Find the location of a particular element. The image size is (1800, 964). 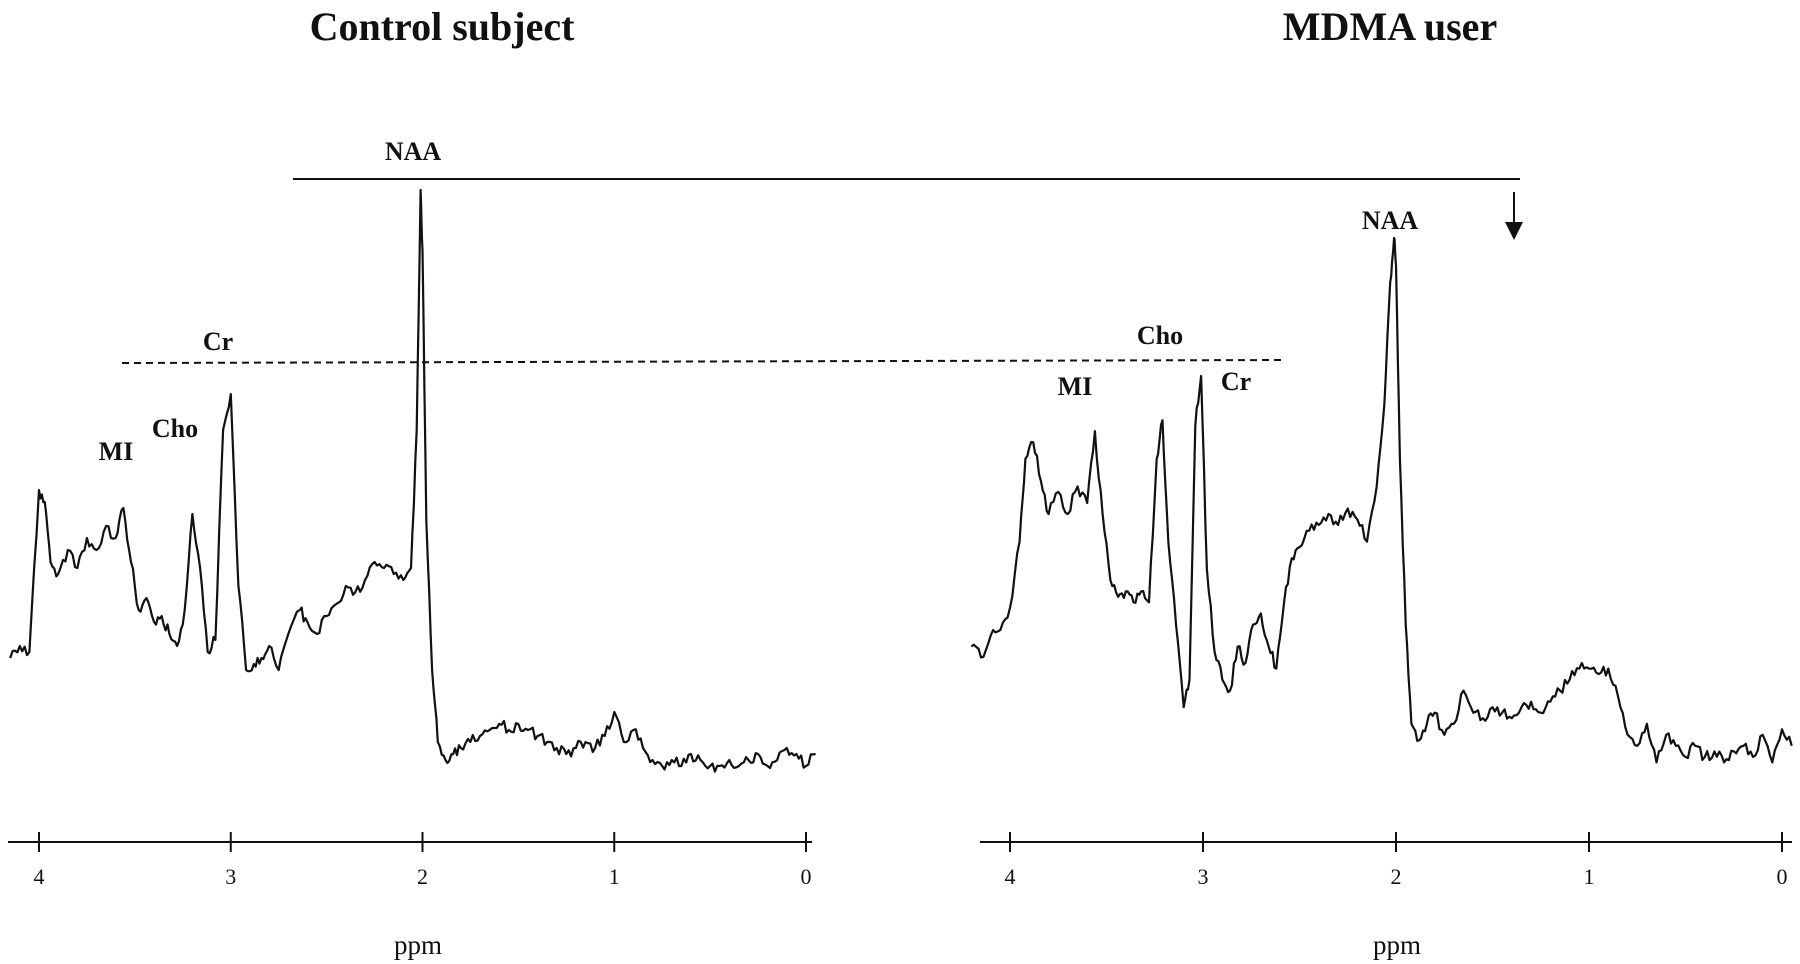

control-x-tick-label: 1 is located at coordinates (614, 876).